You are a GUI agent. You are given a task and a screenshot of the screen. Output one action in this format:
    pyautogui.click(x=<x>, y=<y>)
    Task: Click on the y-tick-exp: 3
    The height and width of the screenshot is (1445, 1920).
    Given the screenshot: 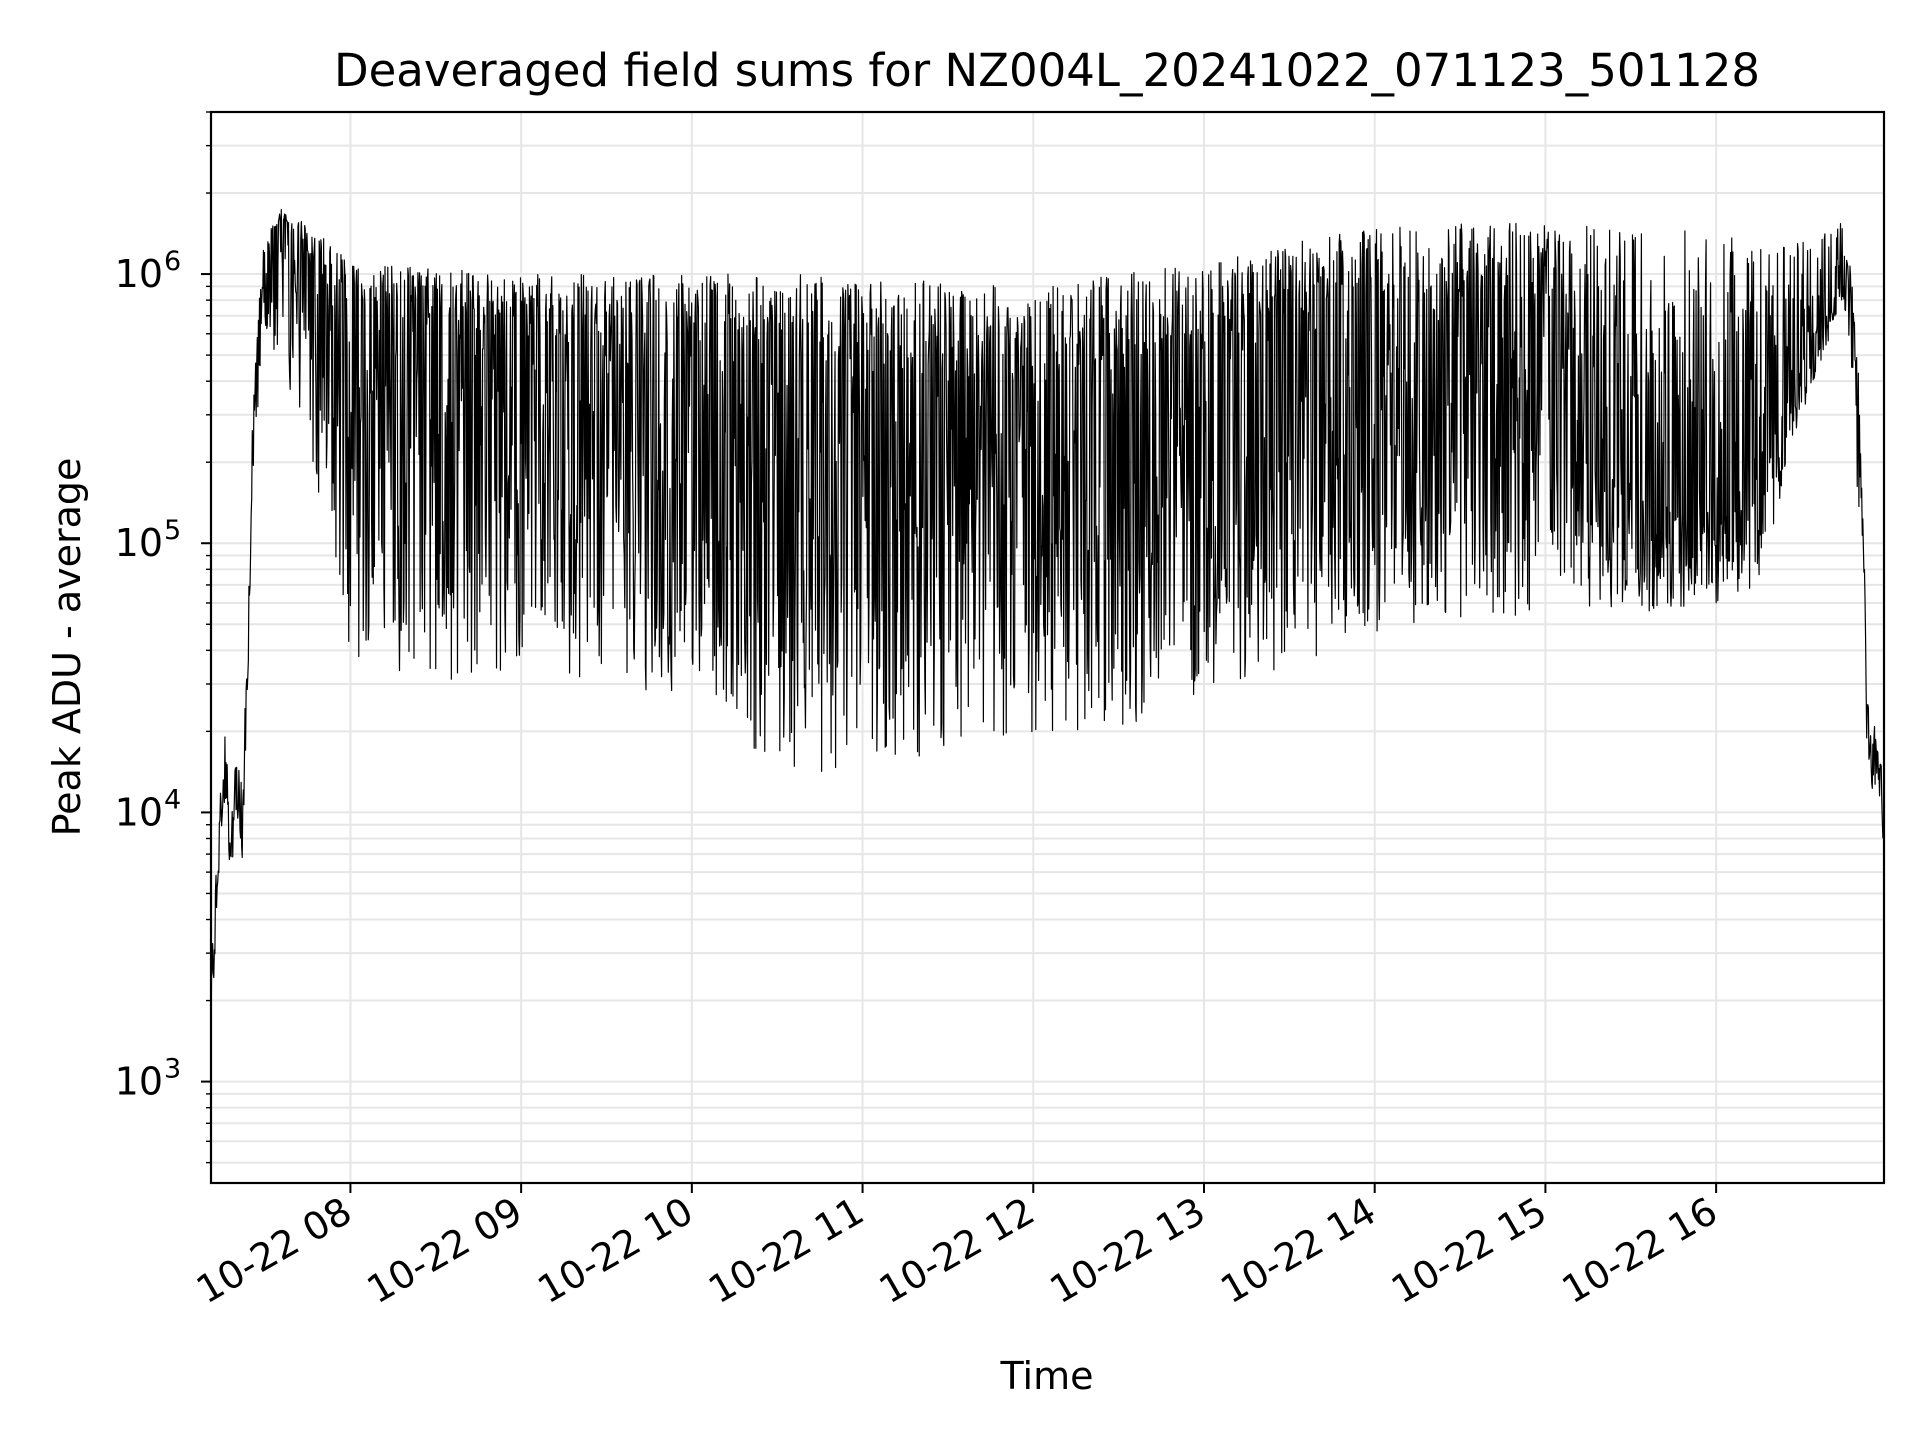 What is the action you would take?
    pyautogui.click(x=172, y=1069)
    